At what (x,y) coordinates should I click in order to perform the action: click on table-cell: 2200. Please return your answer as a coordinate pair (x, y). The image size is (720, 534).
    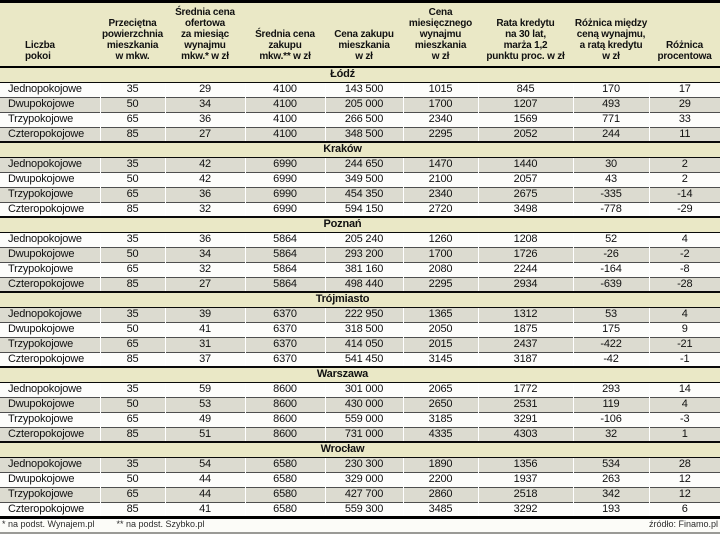
    Looking at the image, I should click on (441, 479).